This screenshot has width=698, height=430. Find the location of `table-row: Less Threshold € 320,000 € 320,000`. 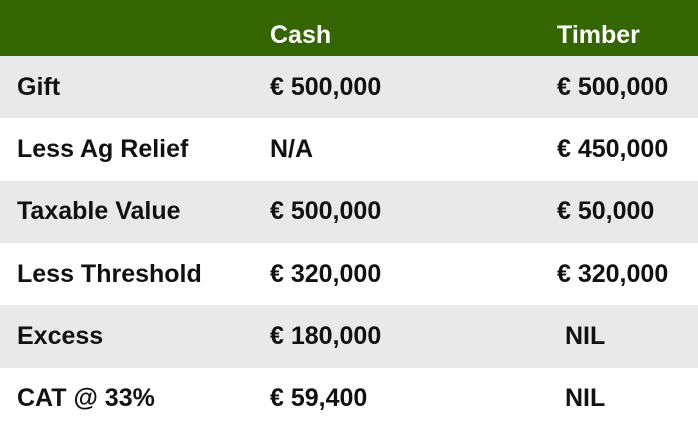

table-row: Less Threshold € 320,000 € 320,000 is located at coordinates (349, 274).